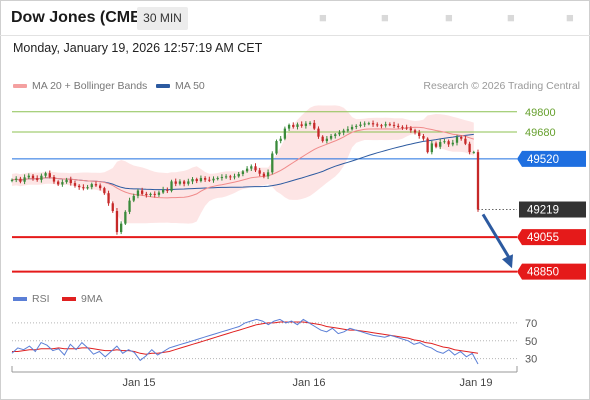 The width and height of the screenshot is (590, 400). What do you see at coordinates (80, 86) in the screenshot?
I see `legend-ma20: MA 20 + Bollinger Bands` at bounding box center [80, 86].